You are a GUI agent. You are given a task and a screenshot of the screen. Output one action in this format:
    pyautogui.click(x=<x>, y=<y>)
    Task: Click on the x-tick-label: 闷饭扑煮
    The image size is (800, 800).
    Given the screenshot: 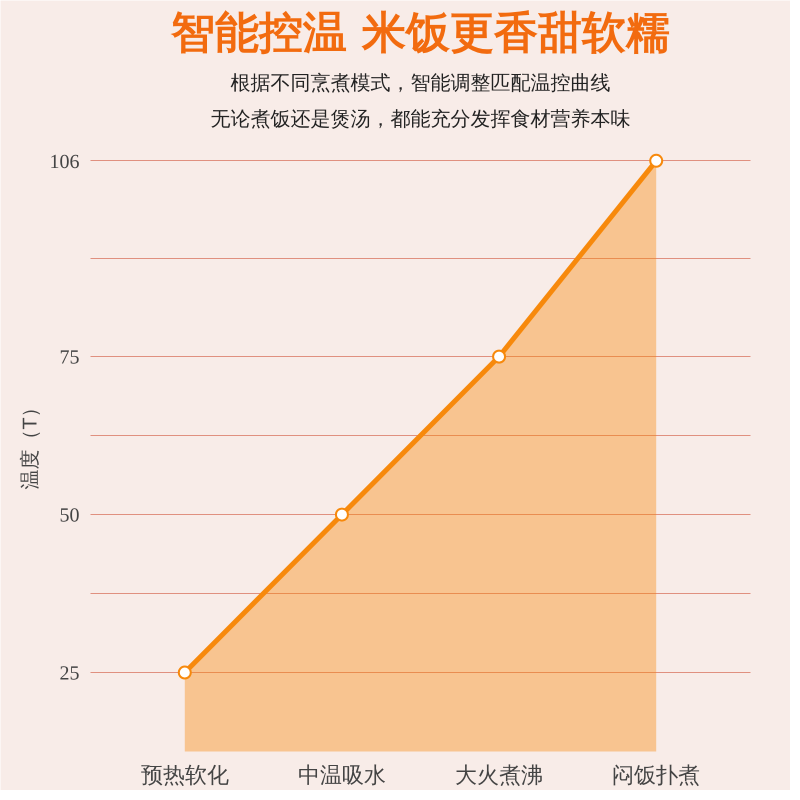 What is the action you would take?
    pyautogui.click(x=656, y=775)
    